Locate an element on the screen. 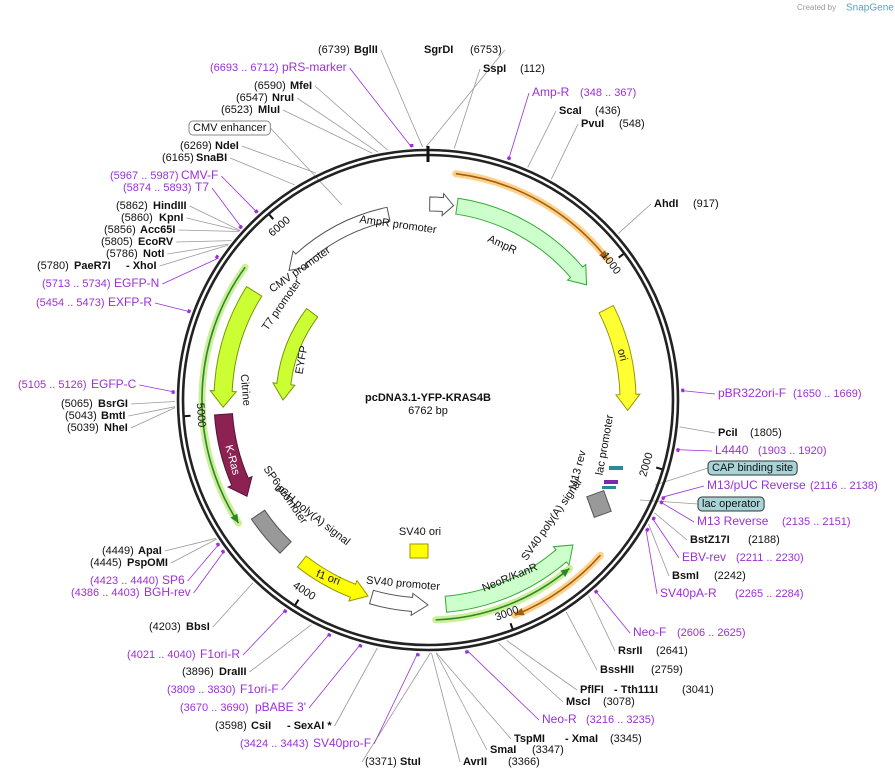  scale-label: 2000 is located at coordinates (646, 464).